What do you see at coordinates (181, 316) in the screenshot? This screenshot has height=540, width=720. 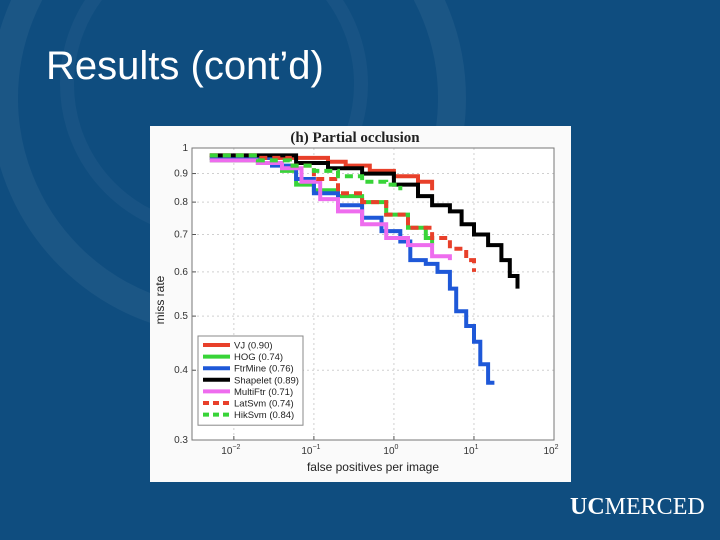 I see `y-tick-label: 0.5` at bounding box center [181, 316].